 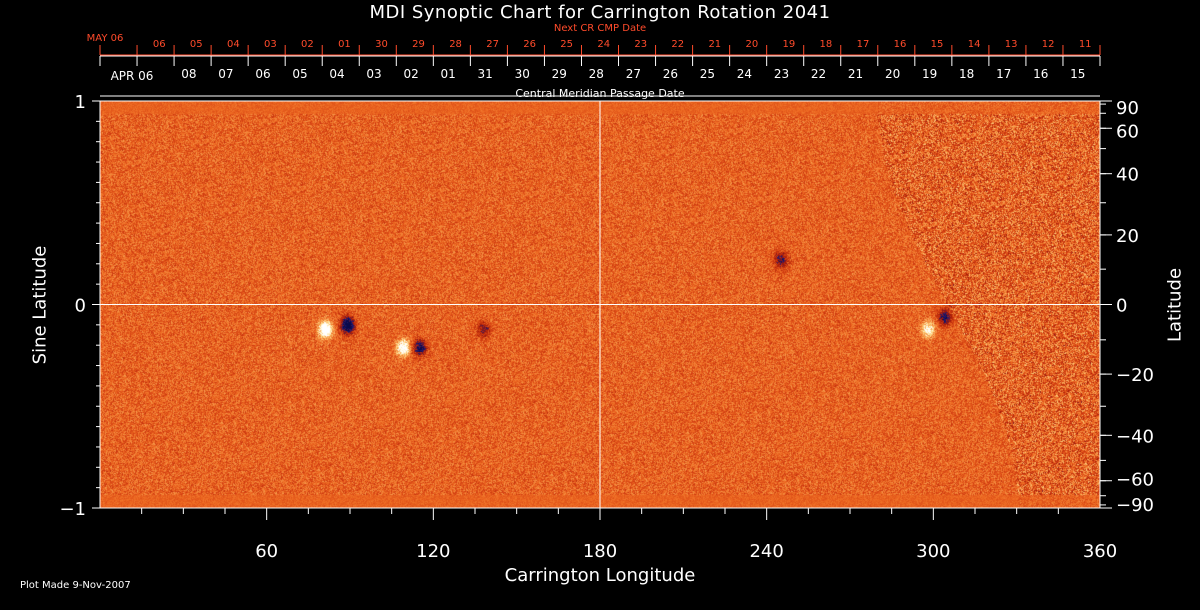 I want to click on cmp-first-date: APR 06, so click(x=132, y=76).